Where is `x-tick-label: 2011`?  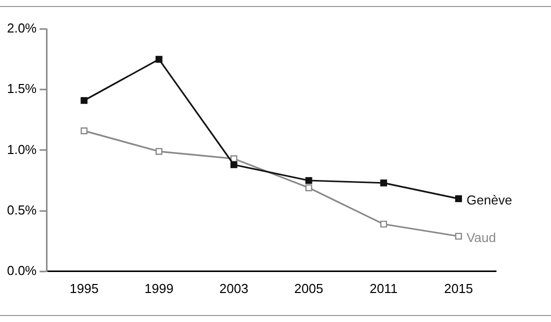
x-tick-label: 2011 is located at coordinates (384, 288).